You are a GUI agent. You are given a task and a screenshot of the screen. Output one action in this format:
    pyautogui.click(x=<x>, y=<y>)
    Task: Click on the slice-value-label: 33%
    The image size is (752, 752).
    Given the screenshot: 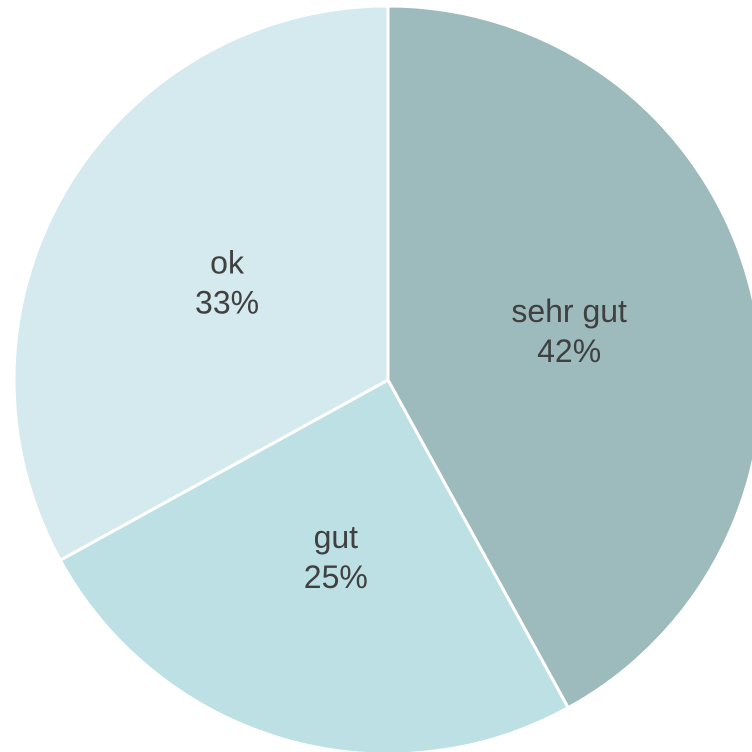 What is the action you would take?
    pyautogui.click(x=227, y=302)
    